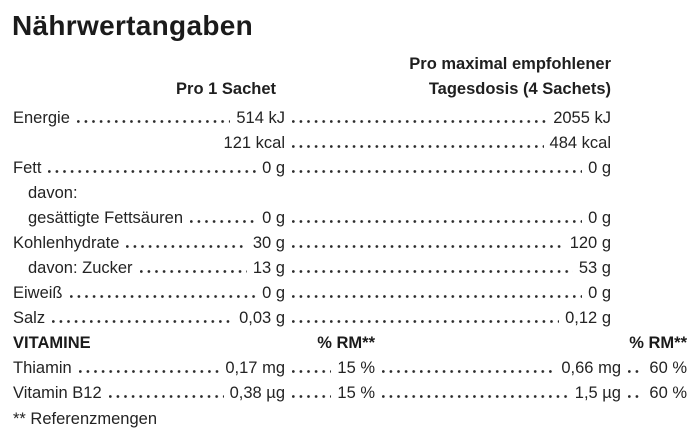 This screenshot has height=430, width=700. I want to click on table-row-salz: Salz 0,03 g 0,12 g, so click(350, 318).